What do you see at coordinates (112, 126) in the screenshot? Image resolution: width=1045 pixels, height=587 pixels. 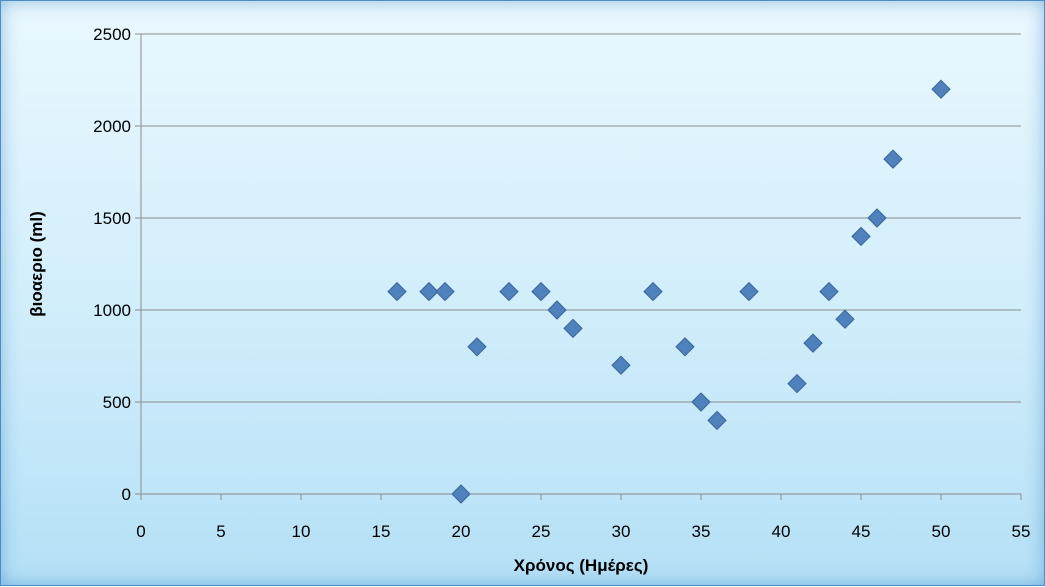 I see `y-tick-label: 2000` at bounding box center [112, 126].